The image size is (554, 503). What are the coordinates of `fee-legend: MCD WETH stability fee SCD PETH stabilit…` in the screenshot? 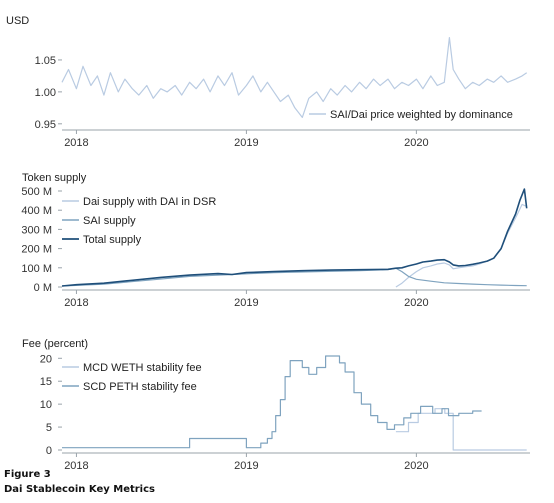 It's located at (132, 377).